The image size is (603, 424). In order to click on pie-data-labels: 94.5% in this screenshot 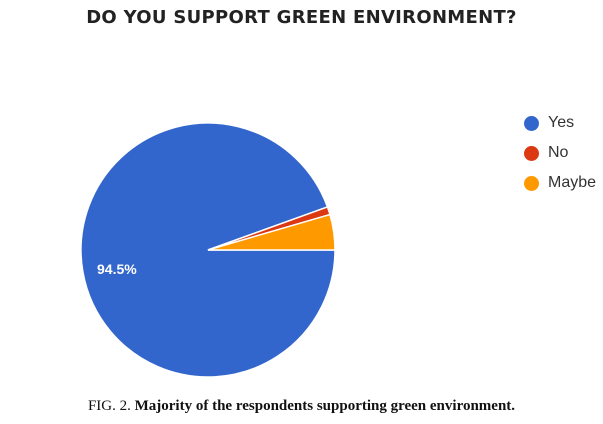, I will do `click(117, 269)`.